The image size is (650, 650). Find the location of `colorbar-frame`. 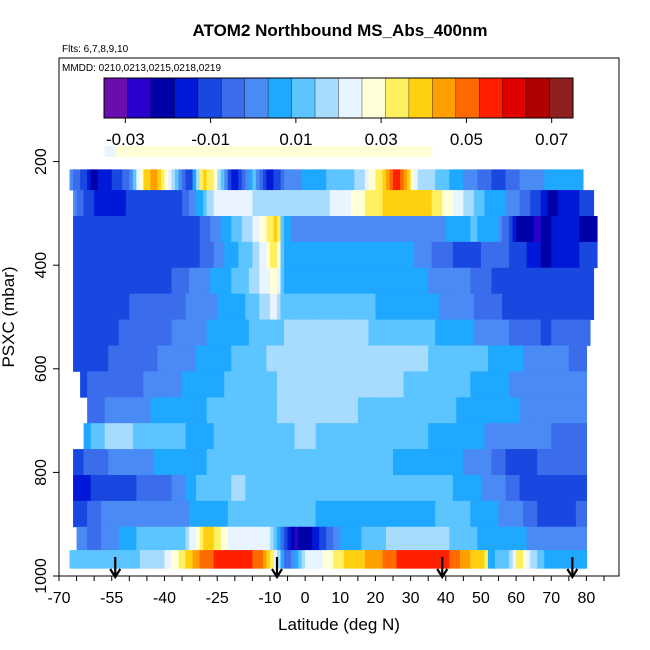

colorbar-frame is located at coordinates (338, 98).